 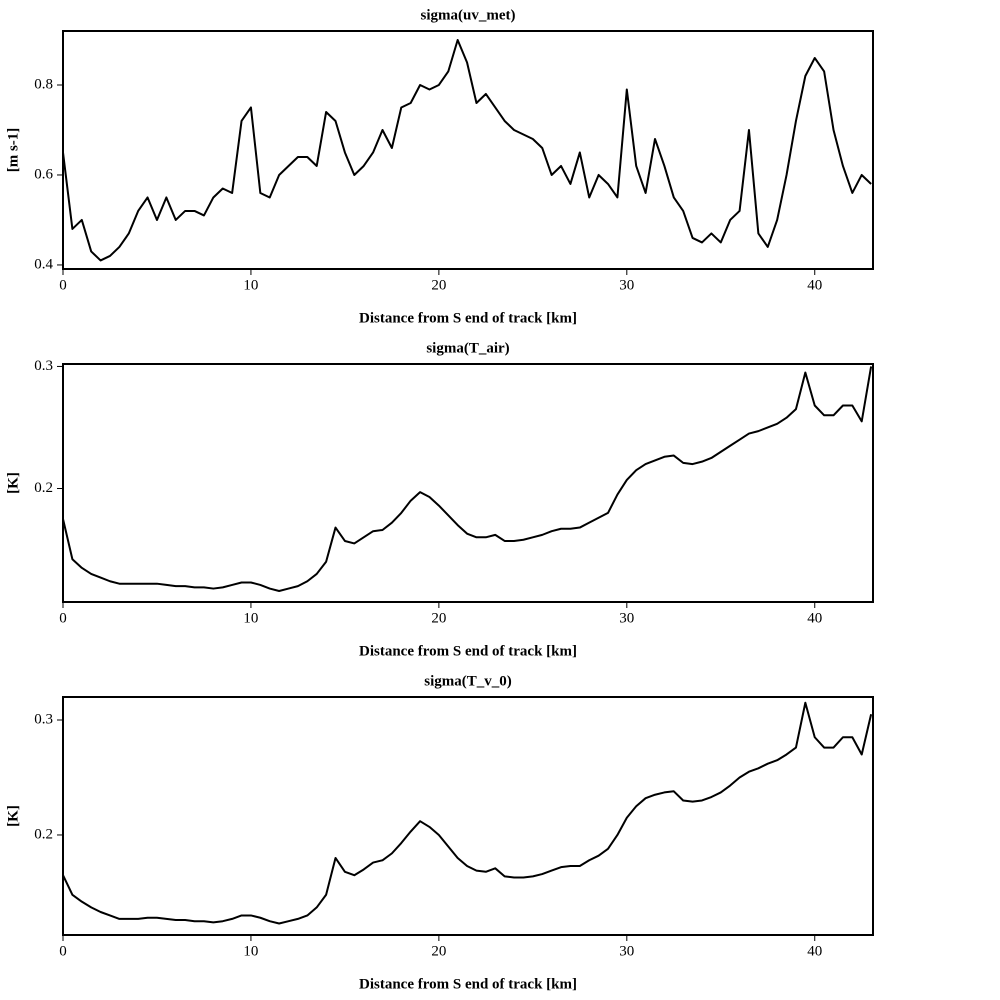 What do you see at coordinates (468, 681) in the screenshot?
I see `chart-title: sigma(T_v_0)` at bounding box center [468, 681].